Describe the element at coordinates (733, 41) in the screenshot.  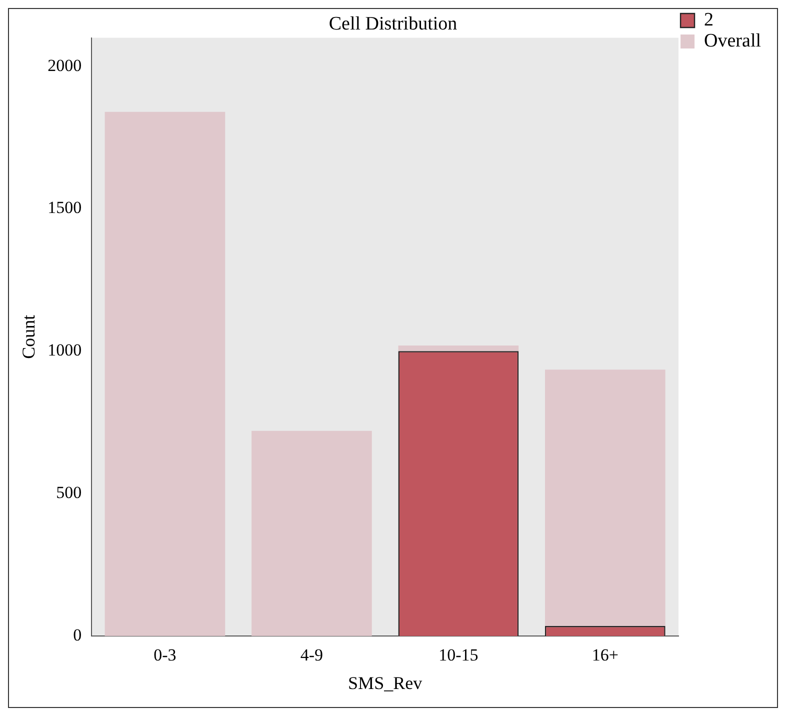
I see `legend-label: Overall` at that location.